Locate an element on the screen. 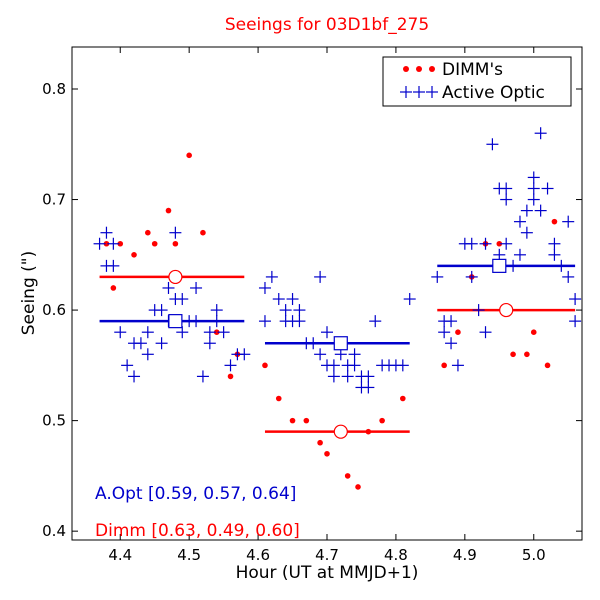 The height and width of the screenshot is (600, 600). annotation-dimm: Dimm [0.63, 0.49, 0.60] is located at coordinates (197, 531).